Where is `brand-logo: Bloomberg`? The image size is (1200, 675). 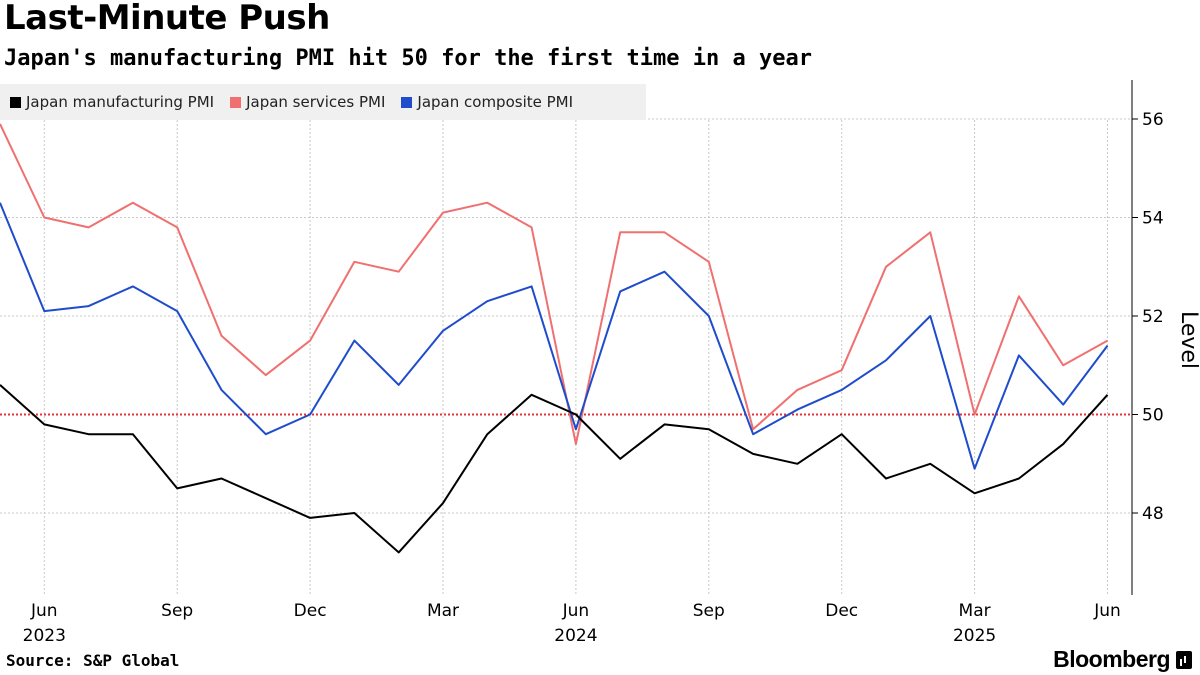
brand-logo: Bloomberg is located at coordinates (1122, 659).